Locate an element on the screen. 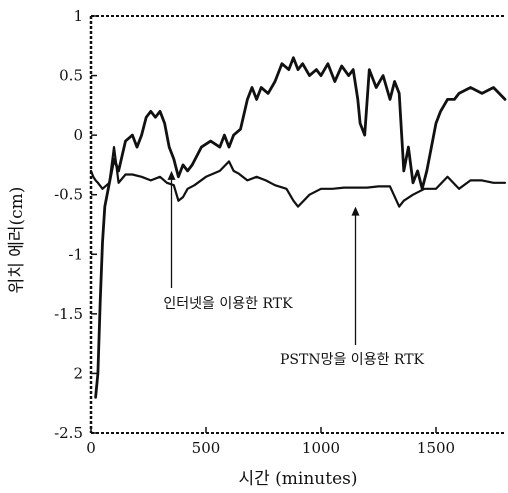 The image size is (508, 493). annotation-label: 인터넷을 이용한 RTK is located at coordinates (228, 304).